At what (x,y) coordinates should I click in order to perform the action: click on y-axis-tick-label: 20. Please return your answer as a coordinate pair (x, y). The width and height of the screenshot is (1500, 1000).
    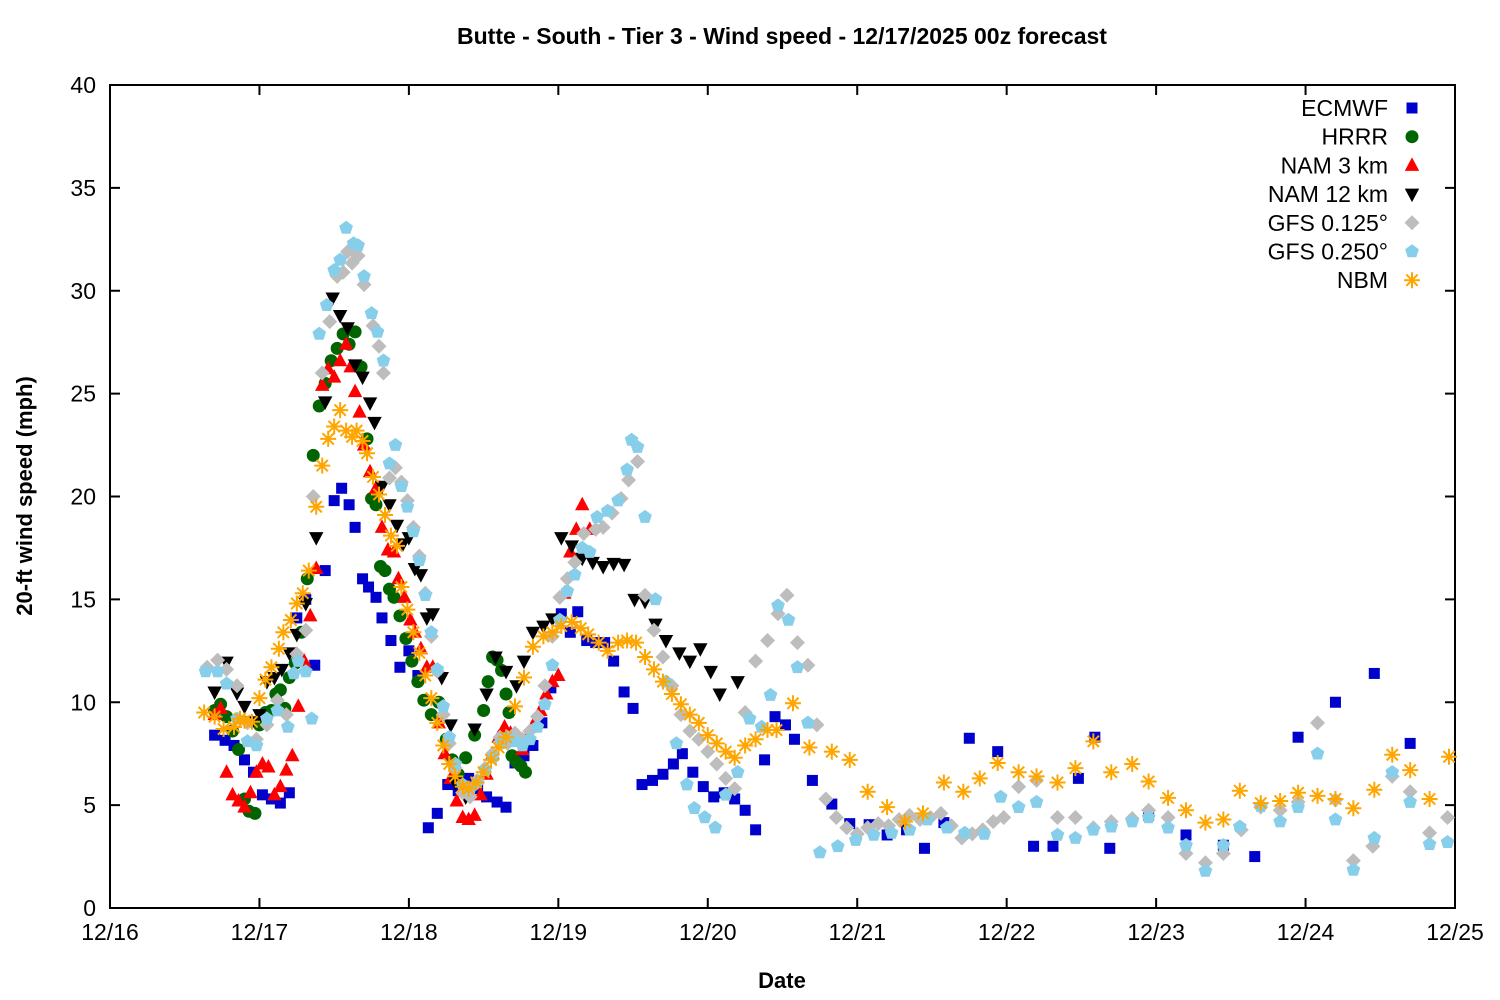
    Looking at the image, I should click on (83, 497).